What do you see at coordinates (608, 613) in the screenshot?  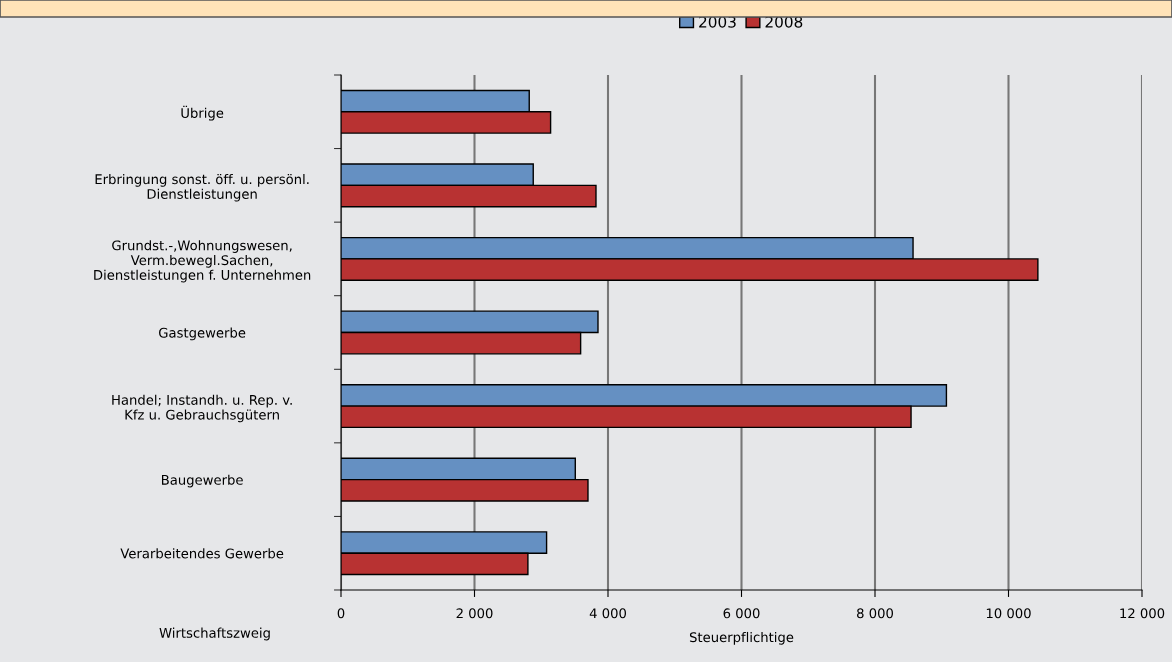 I see `x-tick-label: 4 000` at bounding box center [608, 613].